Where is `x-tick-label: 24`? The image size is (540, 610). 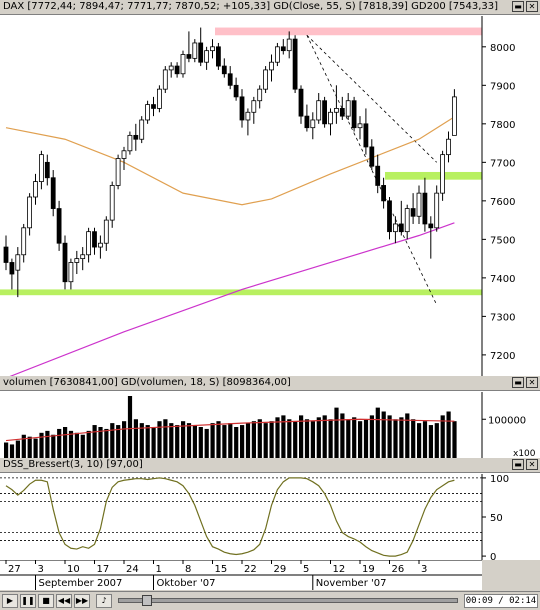
x-tick-label: 24 is located at coordinates (132, 569).